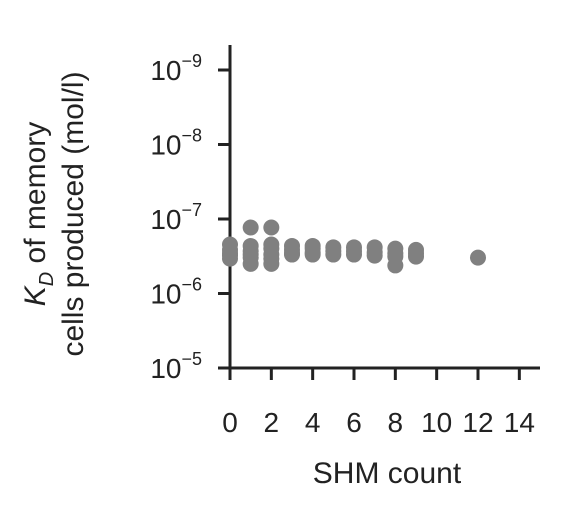 The image size is (561, 514). I want to click on y-tick-label: 10⁻⁷, so click(176, 217).